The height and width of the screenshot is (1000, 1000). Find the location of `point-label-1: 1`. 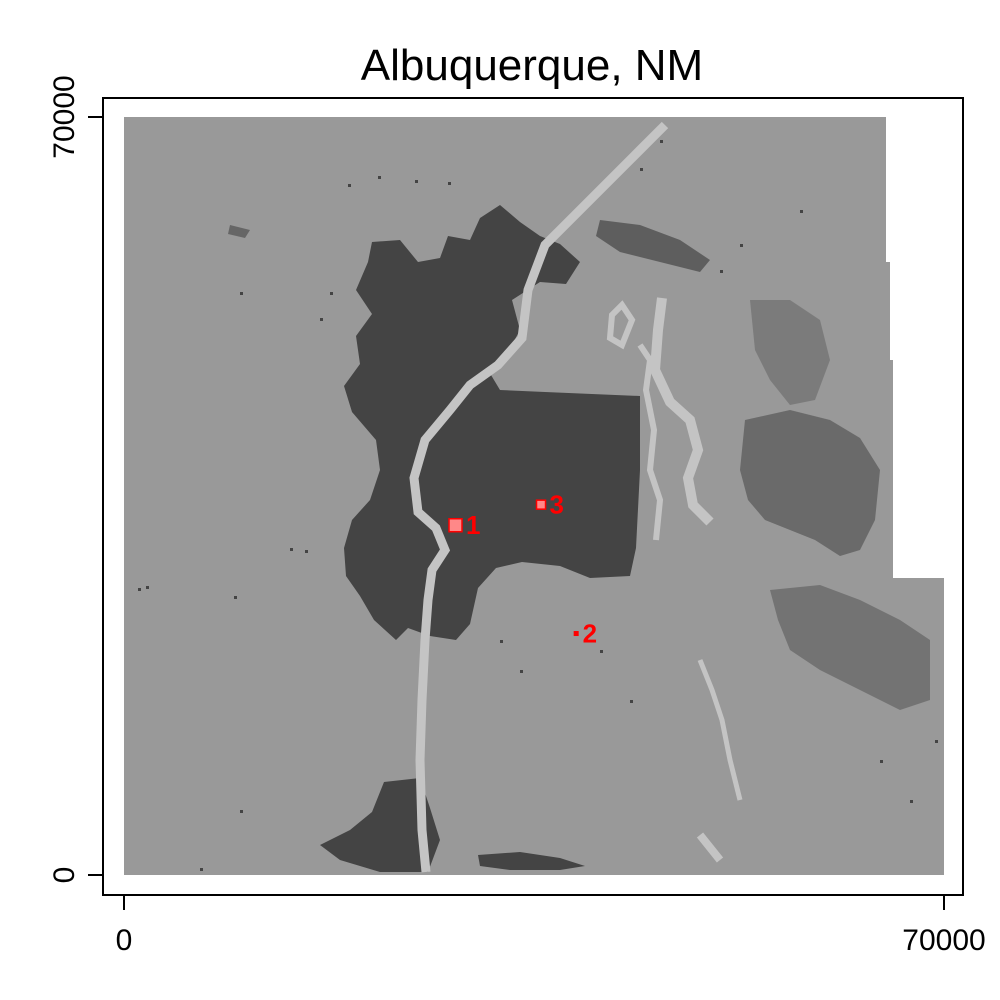

point-label-1: 1 is located at coordinates (473, 525).